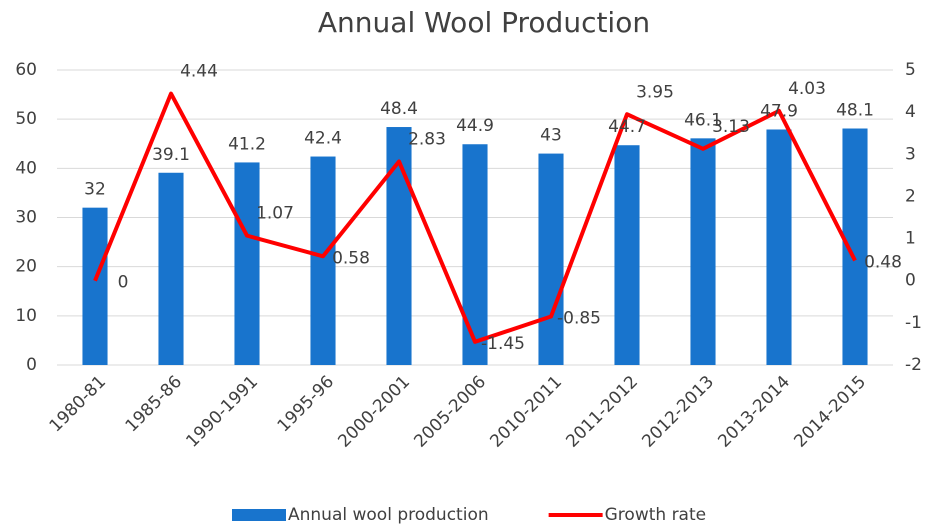 This screenshot has height=526, width=937. Describe the element at coordinates (31, 365) in the screenshot. I see `y-tick-label: 0` at that location.